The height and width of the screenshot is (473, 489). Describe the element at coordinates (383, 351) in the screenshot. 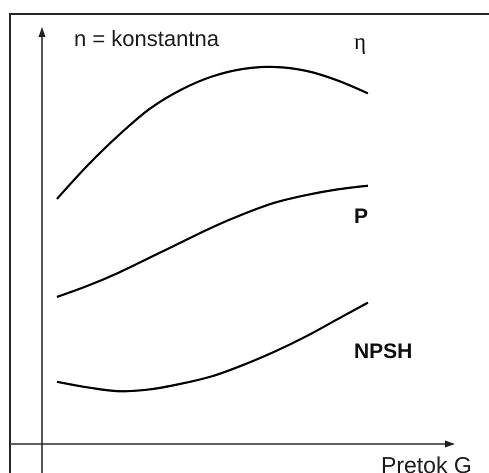

I see `series-label: NPSH` at that location.